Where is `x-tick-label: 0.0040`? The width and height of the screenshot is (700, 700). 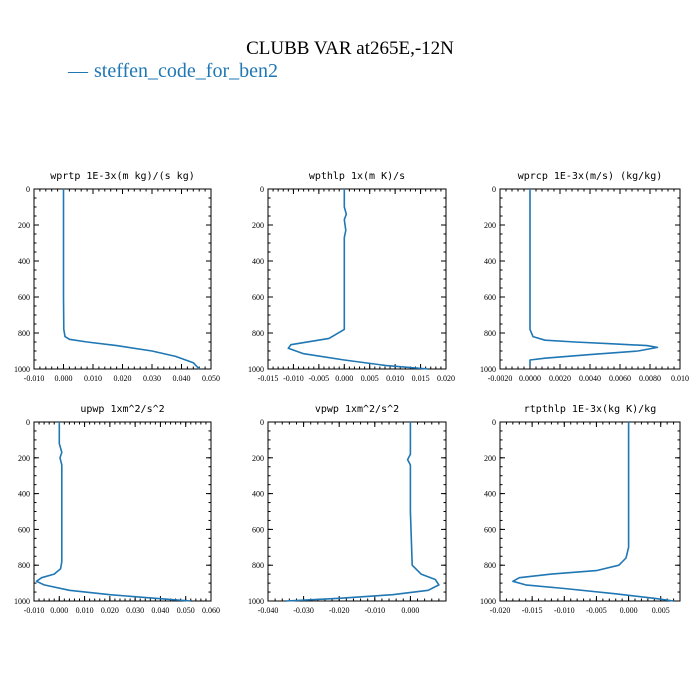 x-tick-label: 0.0040 is located at coordinates (590, 378).